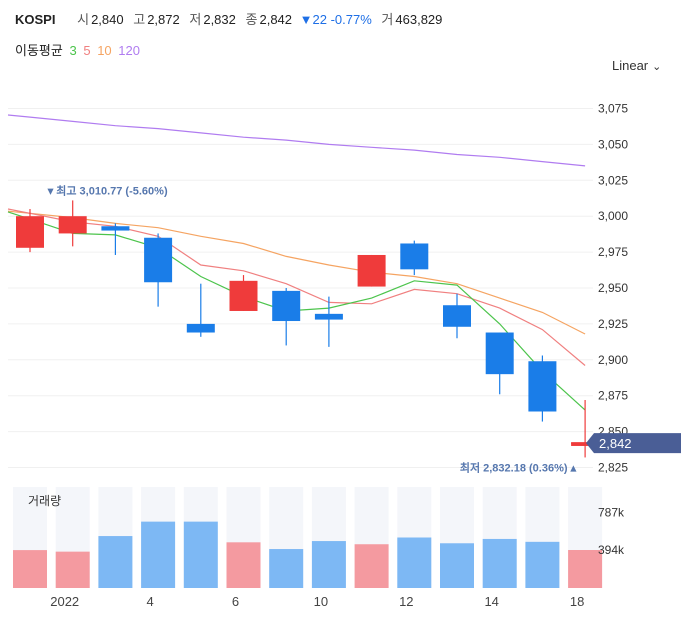 The image size is (687, 633). What do you see at coordinates (615, 443) in the screenshot?
I see `current-price-label: 2,842` at bounding box center [615, 443].